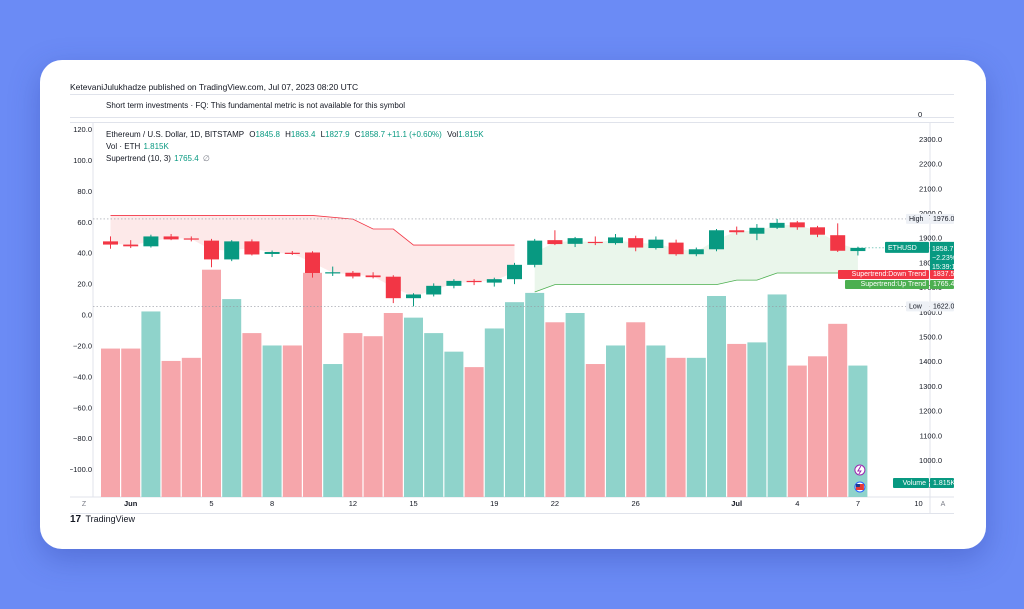 The width and height of the screenshot is (1024, 609). I want to click on left-axis-tick-label: 20.0, so click(84, 284).